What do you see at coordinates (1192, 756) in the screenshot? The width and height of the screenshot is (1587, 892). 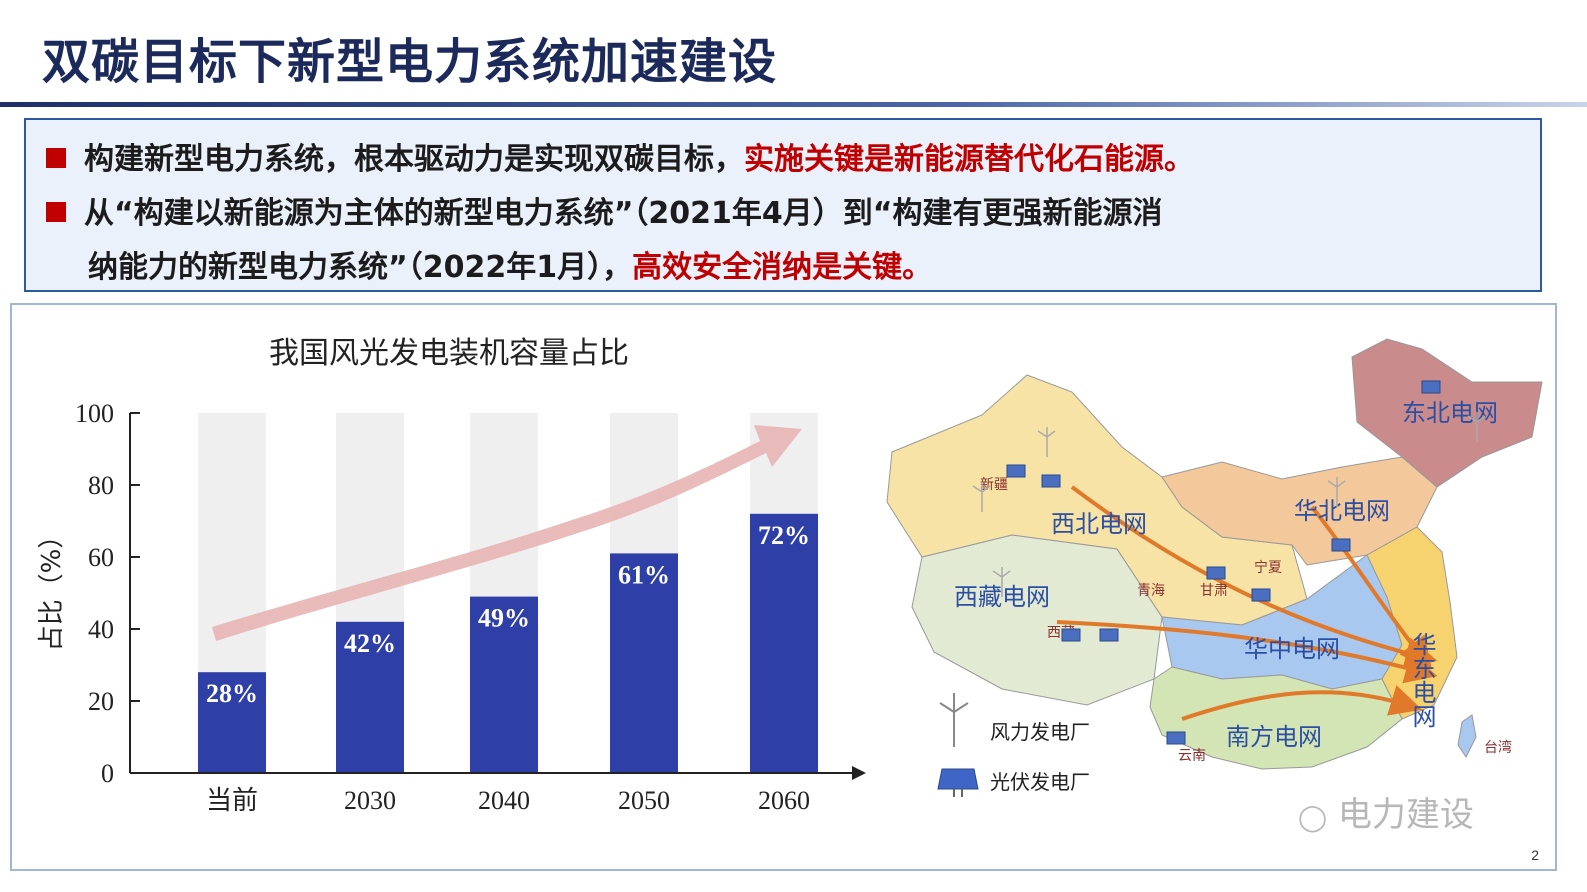 I see `place-yunnan: 云南` at bounding box center [1192, 756].